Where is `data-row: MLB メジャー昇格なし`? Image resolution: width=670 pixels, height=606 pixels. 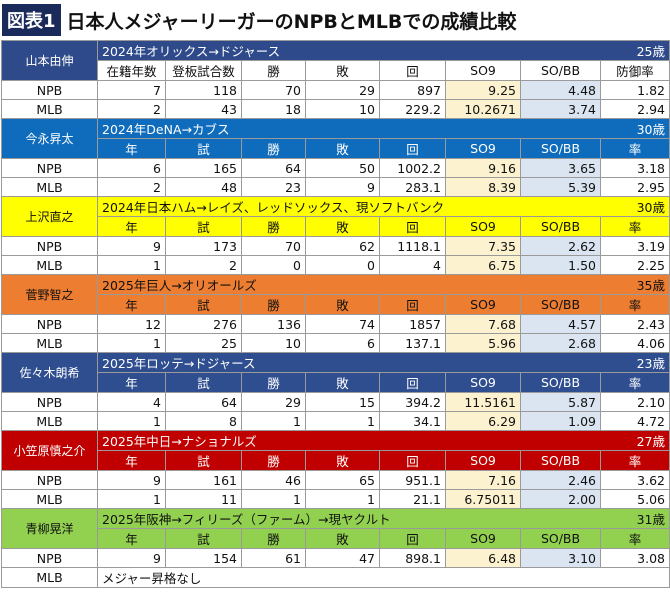 data-row: MLB メジャー昇格なし is located at coordinates (335, 577).